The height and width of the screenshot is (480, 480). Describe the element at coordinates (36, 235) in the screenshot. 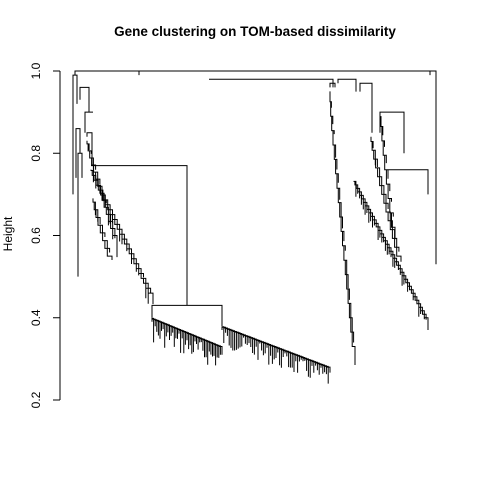

I see `y-tick-label: 0.6` at that location.